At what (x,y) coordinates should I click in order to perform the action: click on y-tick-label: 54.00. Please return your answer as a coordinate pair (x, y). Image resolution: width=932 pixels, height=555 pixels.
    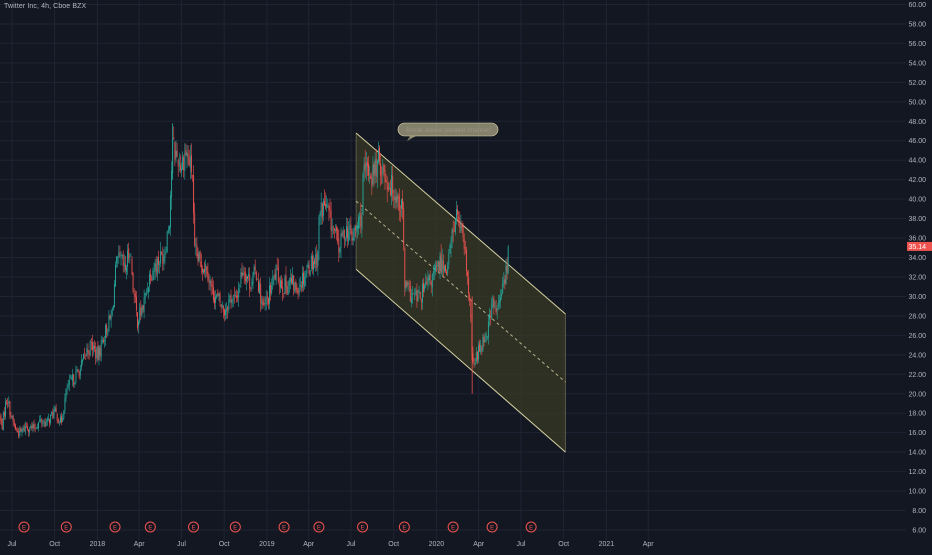
    Looking at the image, I should click on (917, 63).